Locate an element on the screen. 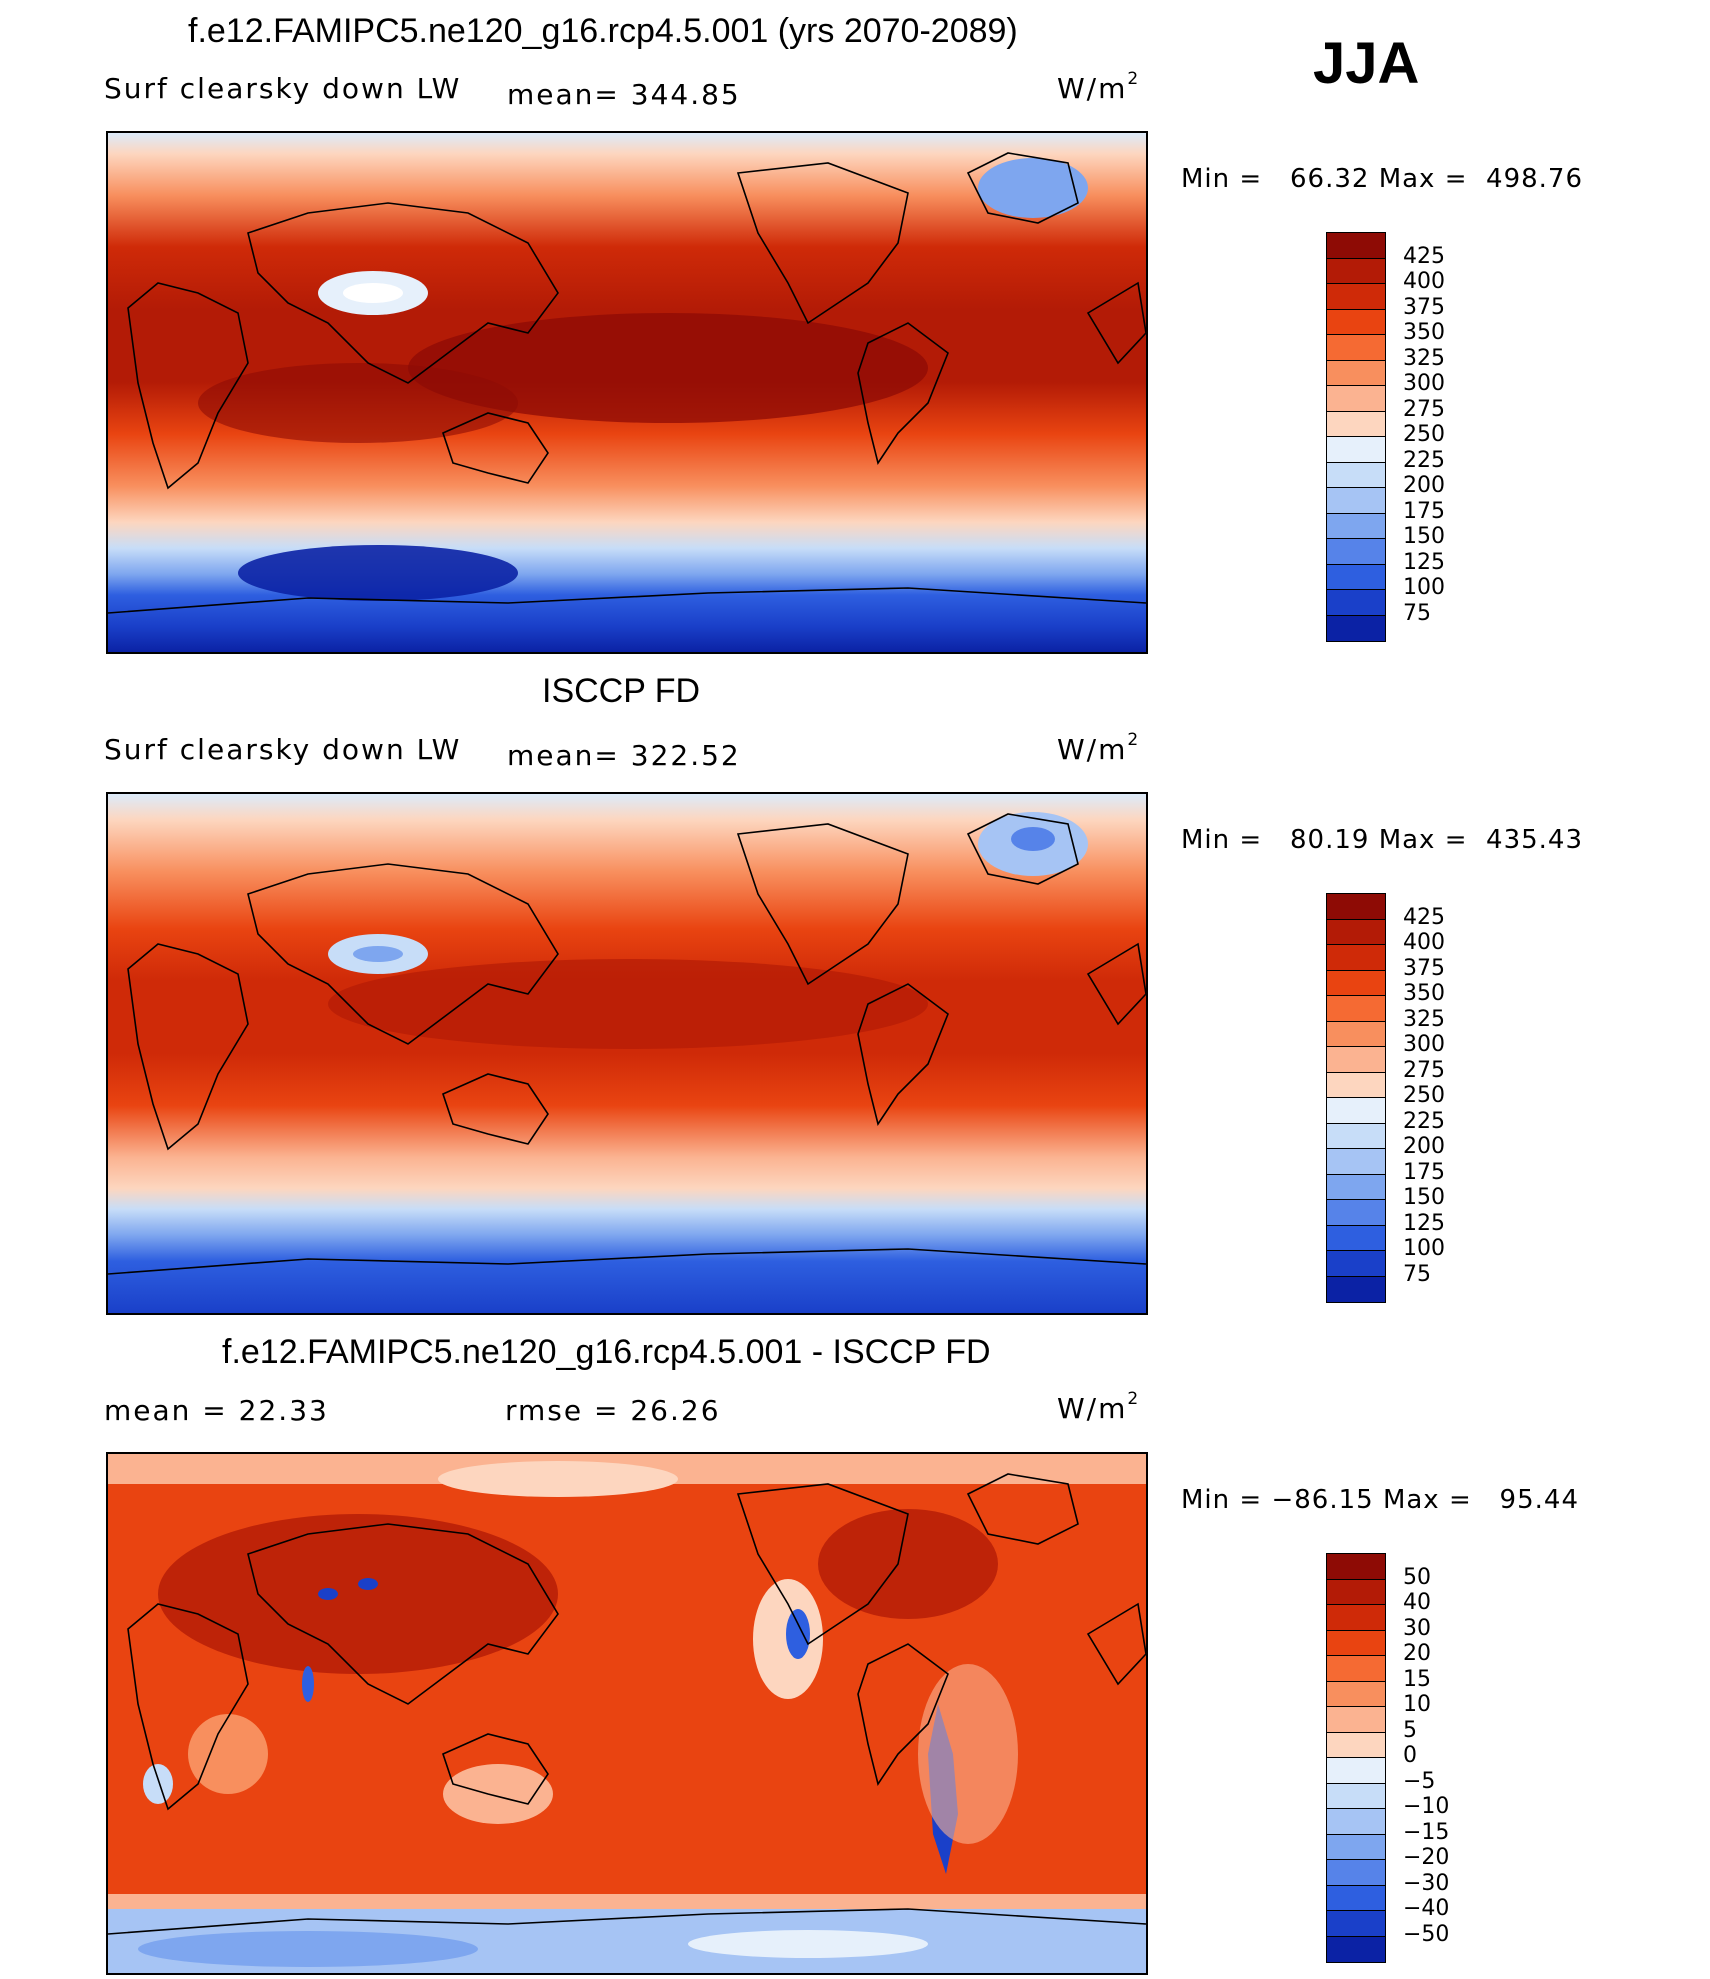 This screenshot has height=1979, width=1710. colorbar-tick-label: 325 is located at coordinates (1424, 358).